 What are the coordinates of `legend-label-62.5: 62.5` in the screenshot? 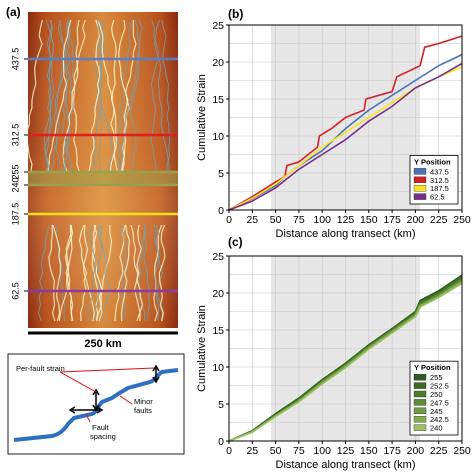 It's located at (437, 197).